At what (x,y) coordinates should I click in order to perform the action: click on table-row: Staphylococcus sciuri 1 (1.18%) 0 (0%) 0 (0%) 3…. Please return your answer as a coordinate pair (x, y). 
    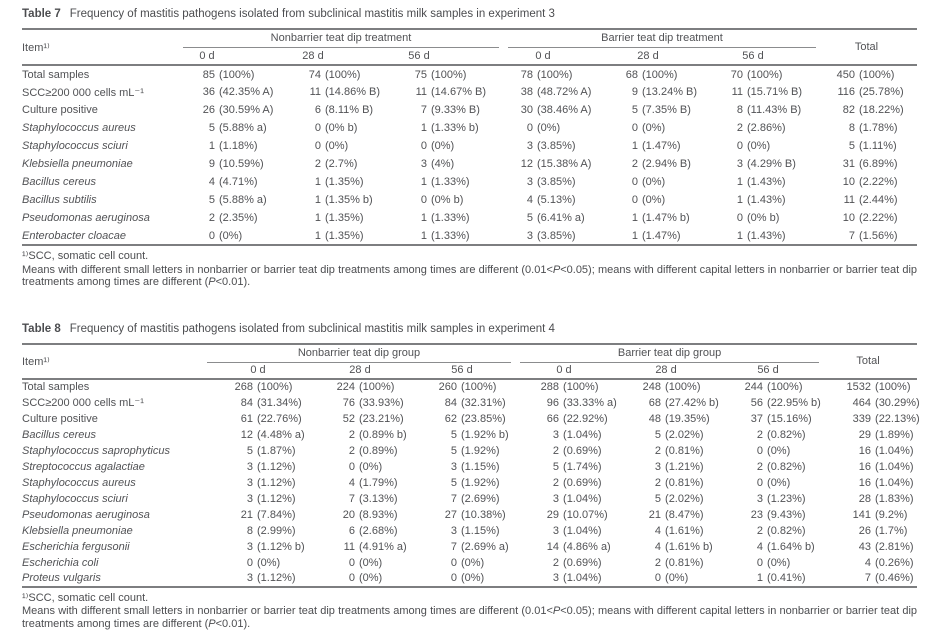
    Looking at the image, I should click on (469, 146).